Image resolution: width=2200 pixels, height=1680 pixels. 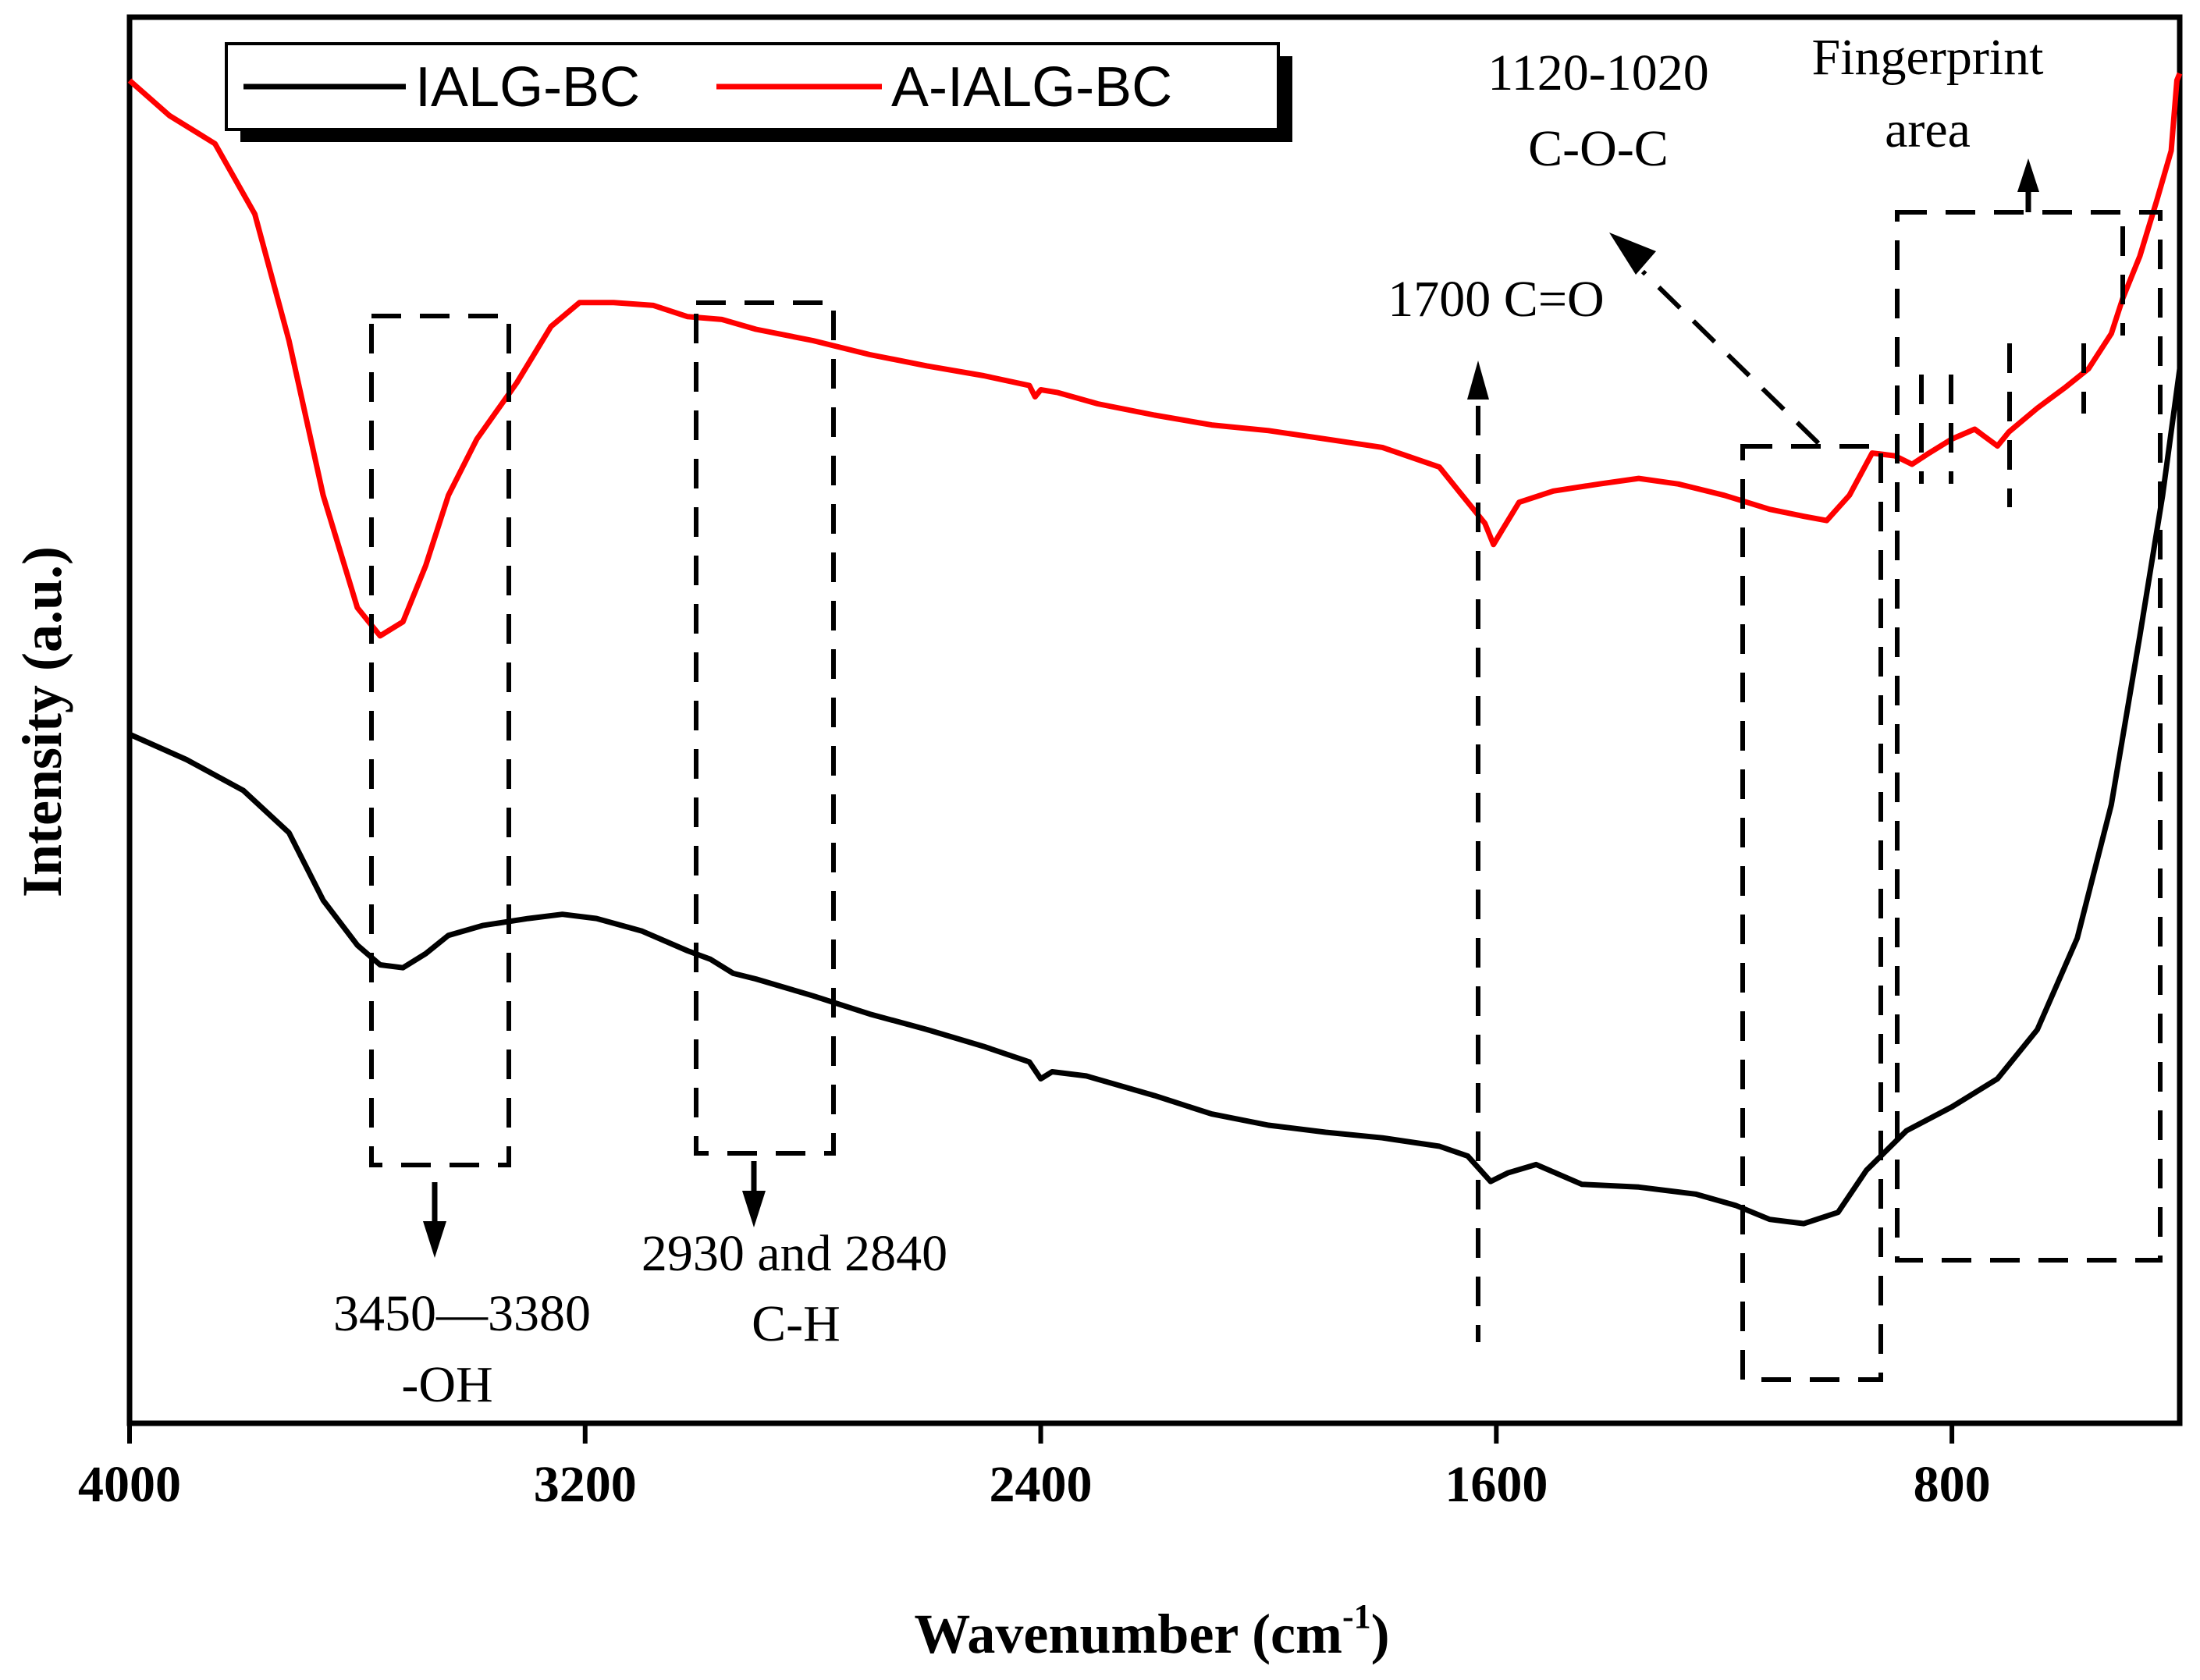 What do you see at coordinates (1041, 1485) in the screenshot?
I see `x-tick-label-2400: 2400` at bounding box center [1041, 1485].